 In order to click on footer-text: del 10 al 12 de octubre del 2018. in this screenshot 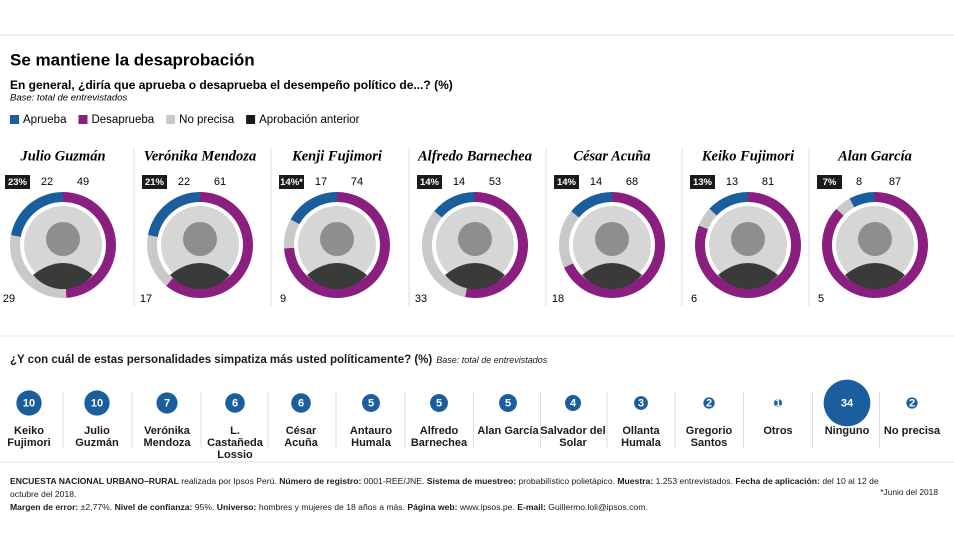, I will do `click(444, 487)`.